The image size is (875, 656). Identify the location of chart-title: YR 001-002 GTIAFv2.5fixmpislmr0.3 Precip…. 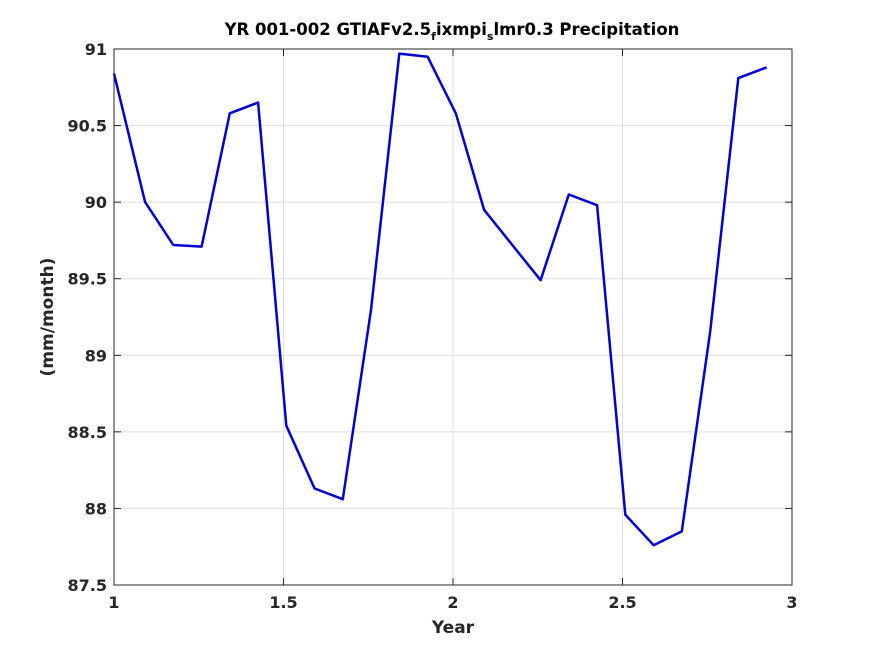
(452, 31).